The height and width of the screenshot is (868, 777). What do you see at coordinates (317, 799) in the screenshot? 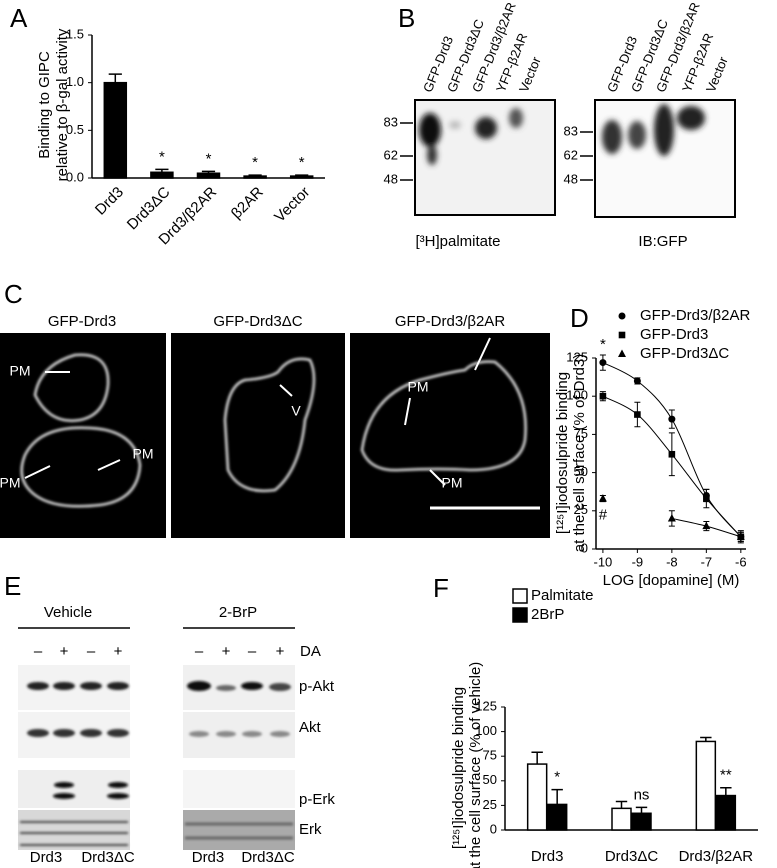
I see `band-label: p-Erk` at bounding box center [317, 799].